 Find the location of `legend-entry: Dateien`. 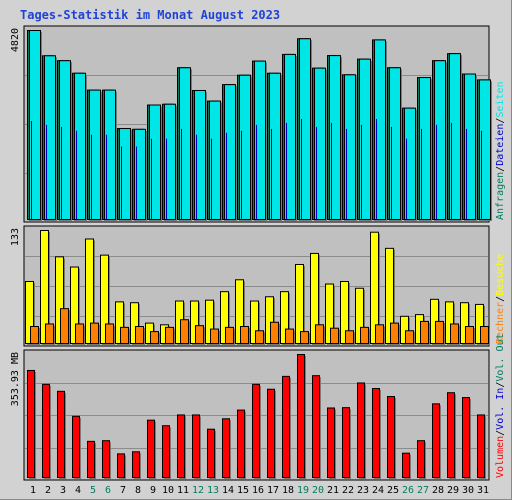

legend-entry: Dateien is located at coordinates (500, 145).